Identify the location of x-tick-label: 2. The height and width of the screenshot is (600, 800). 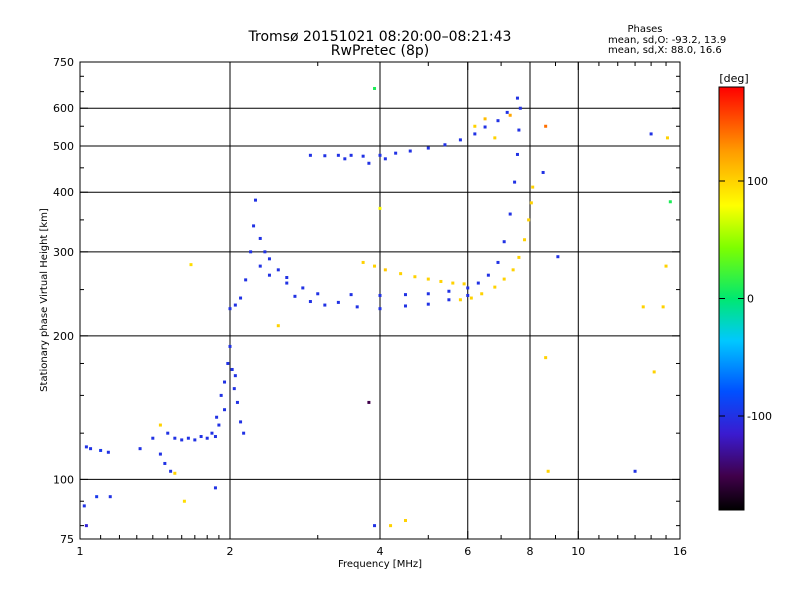
(230, 551).